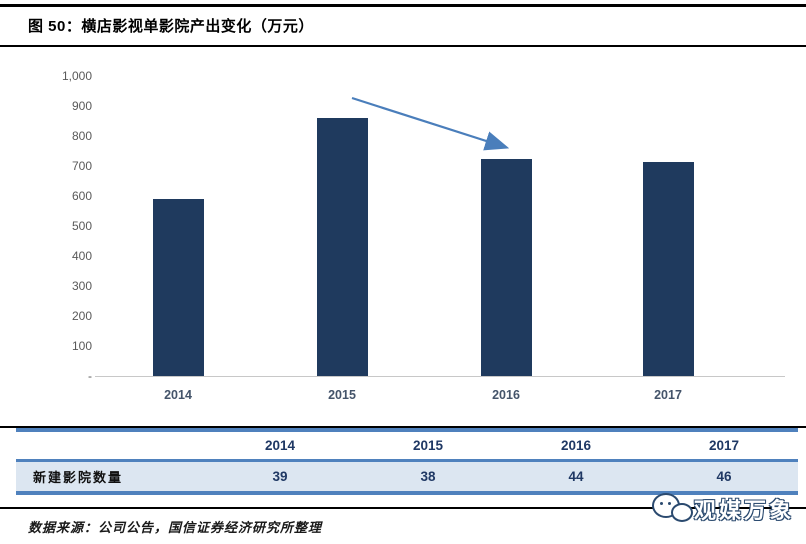  I want to click on wechat-icon, so click(672, 509).